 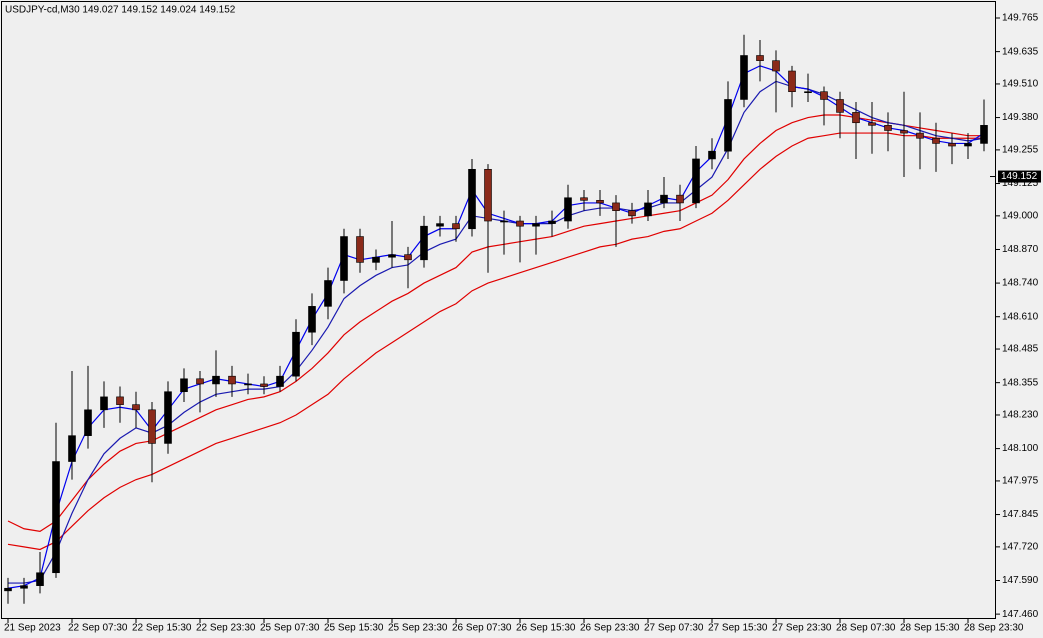 What do you see at coordinates (610, 628) in the screenshot?
I see `x-tick-label: 26 Sep 23:30` at bounding box center [610, 628].